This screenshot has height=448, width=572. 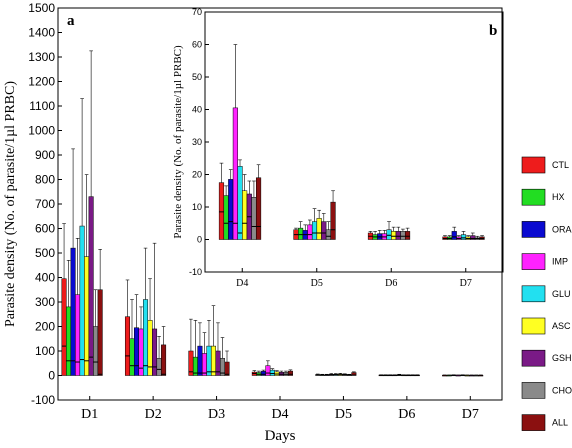 I want to click on main-bar-glu-d2, so click(x=146, y=337).